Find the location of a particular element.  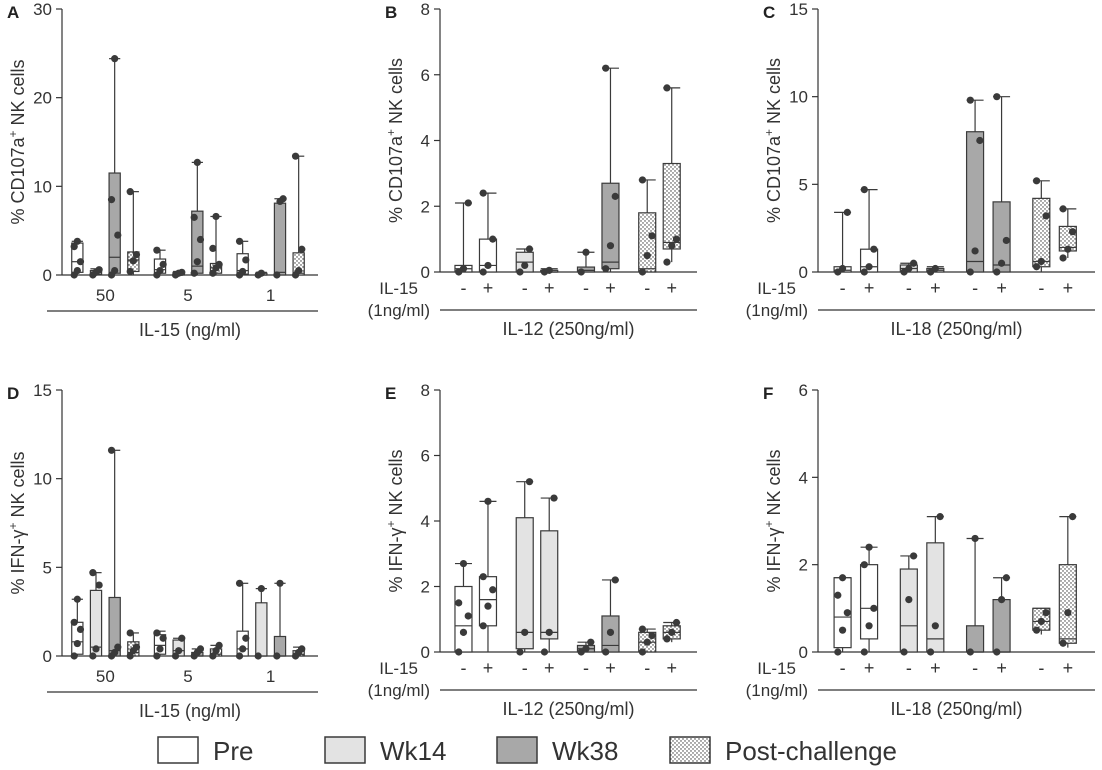

il15-row-label: IL-15 is located at coordinates (776, 288).